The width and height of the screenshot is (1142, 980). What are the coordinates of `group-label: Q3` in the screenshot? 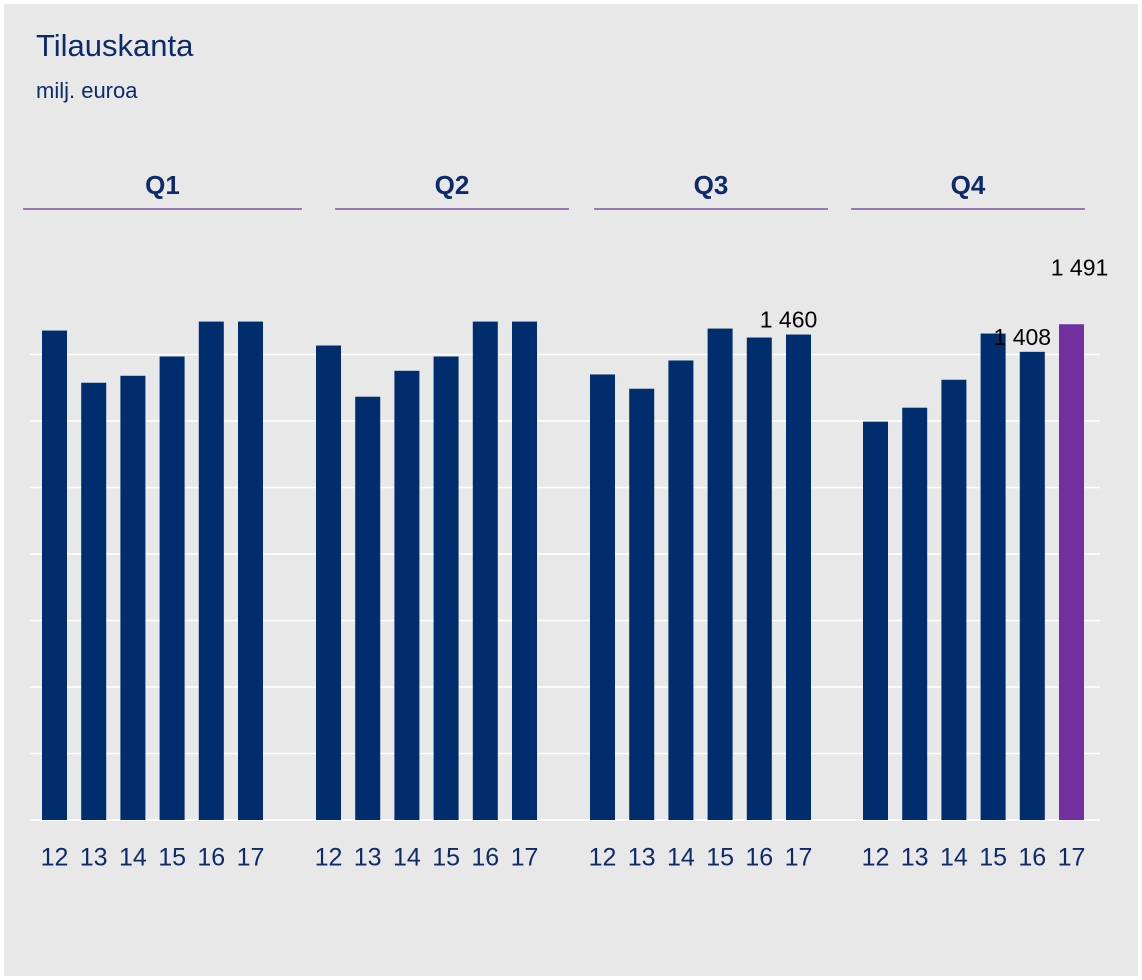 It's located at (711, 185).